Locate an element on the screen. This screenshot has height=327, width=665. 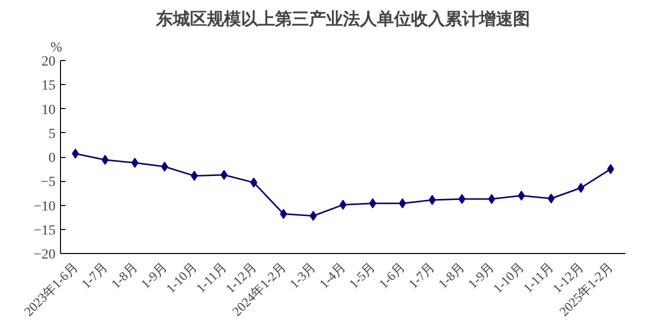
y-tick-label: 15 is located at coordinates (49, 86).